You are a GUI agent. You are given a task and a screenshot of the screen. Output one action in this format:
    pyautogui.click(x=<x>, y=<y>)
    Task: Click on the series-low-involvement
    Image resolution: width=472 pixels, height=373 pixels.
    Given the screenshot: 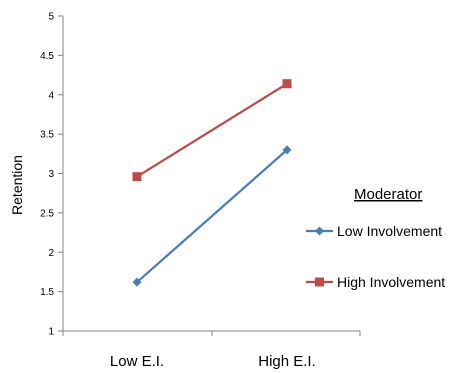 What is the action you would take?
    pyautogui.click(x=212, y=216)
    